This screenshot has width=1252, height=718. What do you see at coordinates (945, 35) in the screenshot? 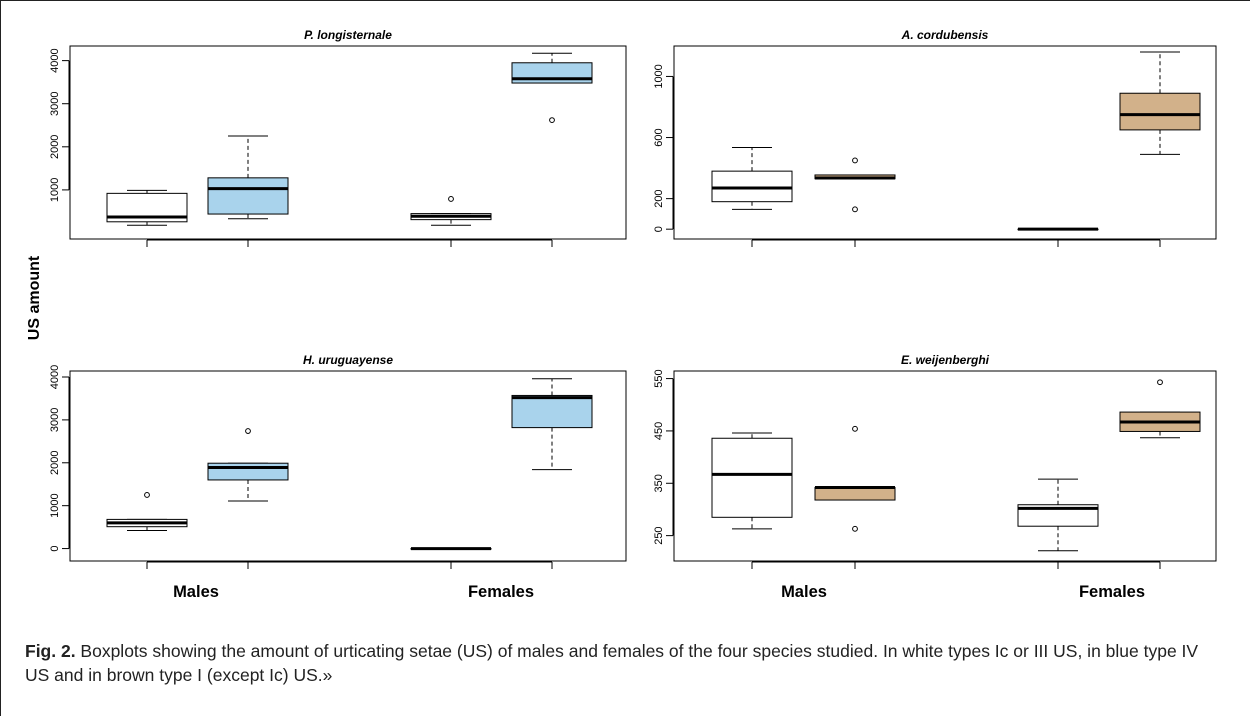
I see `panel-title: A. cordubensis` at bounding box center [945, 35].